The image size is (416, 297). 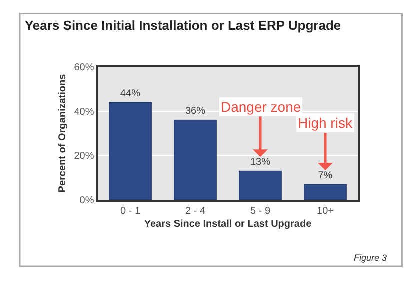 What do you see at coordinates (325, 176) in the screenshot?
I see `data-label: 7%` at bounding box center [325, 176].